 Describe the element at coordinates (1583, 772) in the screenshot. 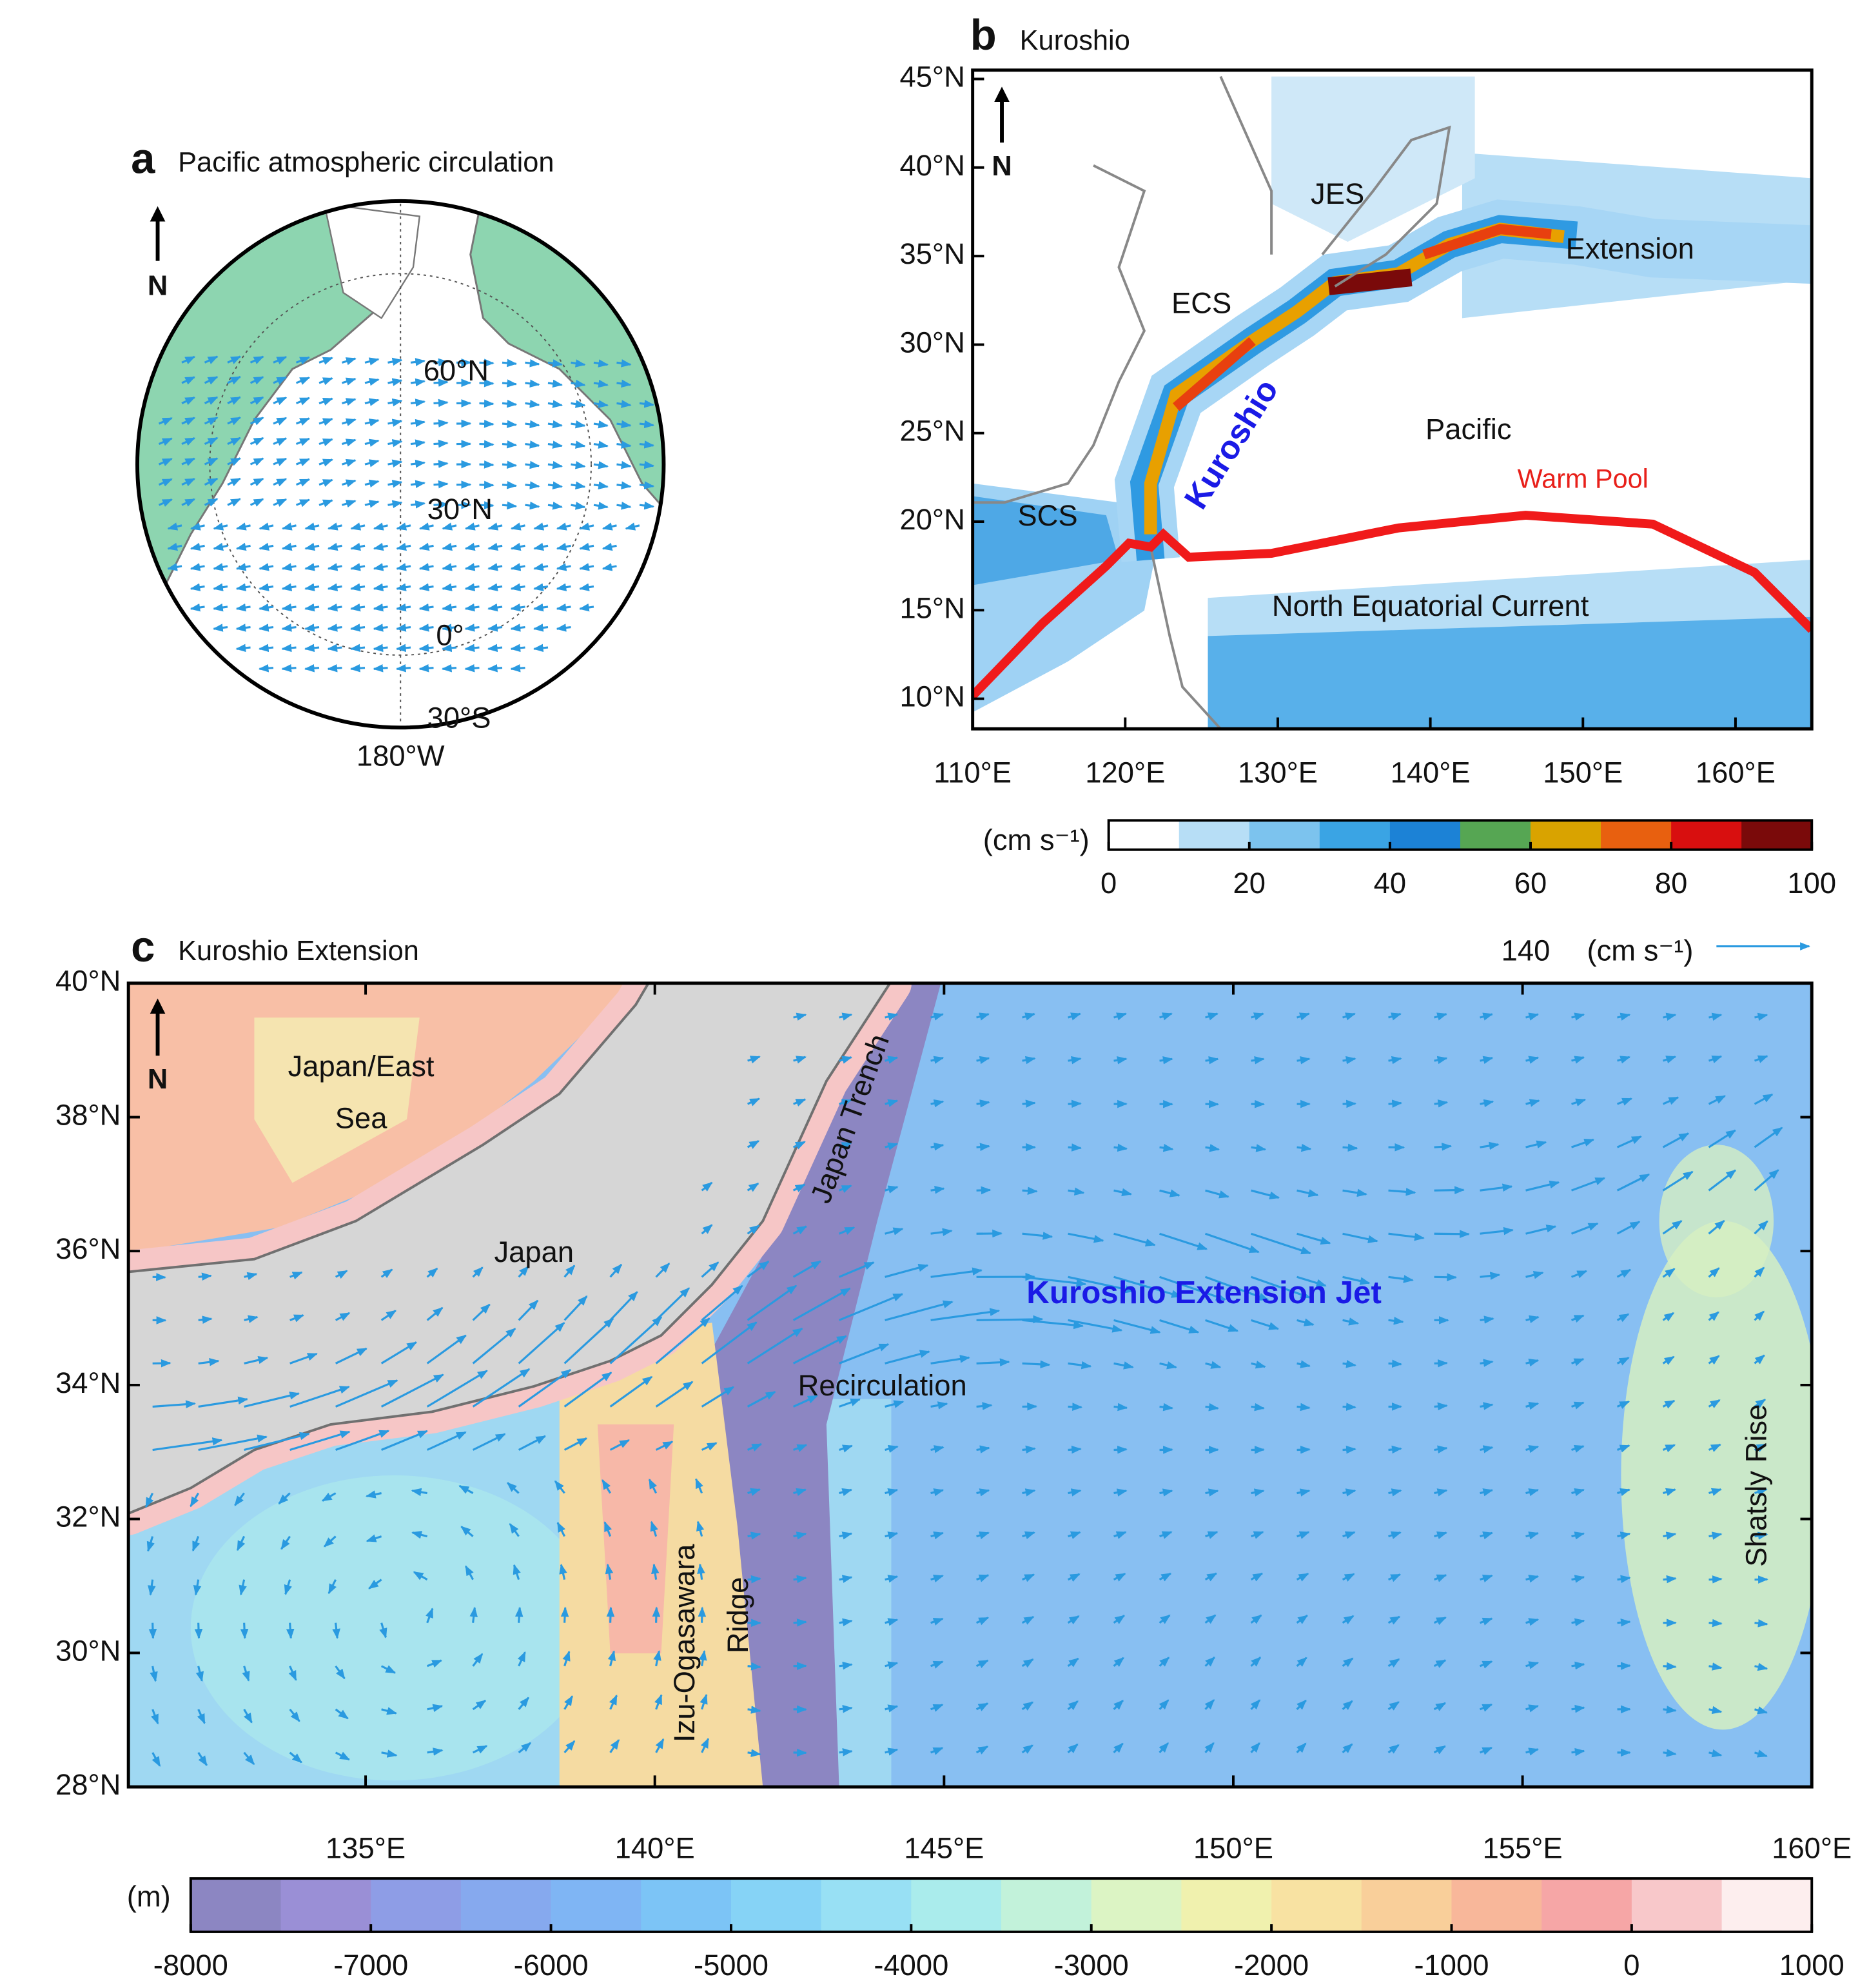

I see `x-tick-label: 150°E` at that location.